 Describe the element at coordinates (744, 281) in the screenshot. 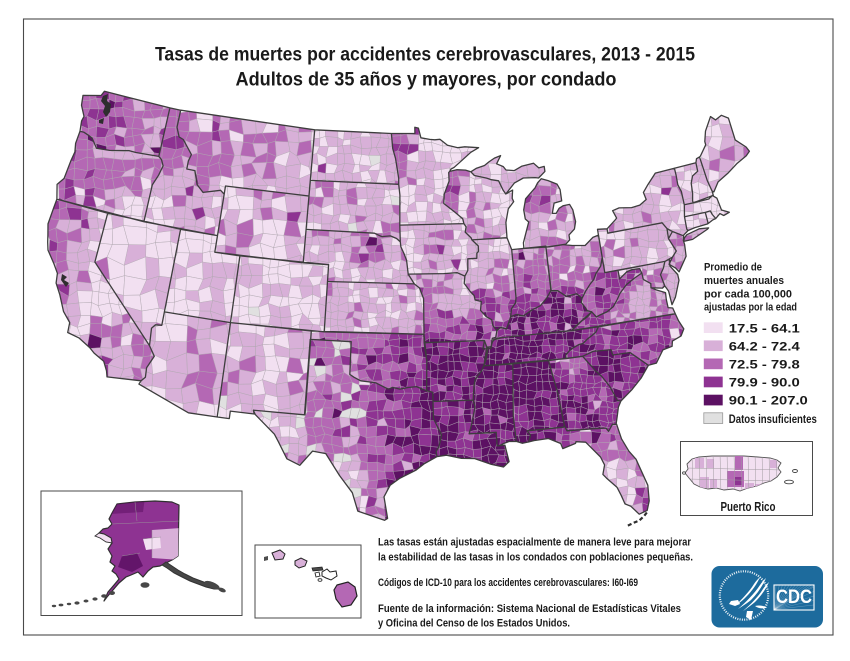

I see `svg-text: muertes anuales` at that location.